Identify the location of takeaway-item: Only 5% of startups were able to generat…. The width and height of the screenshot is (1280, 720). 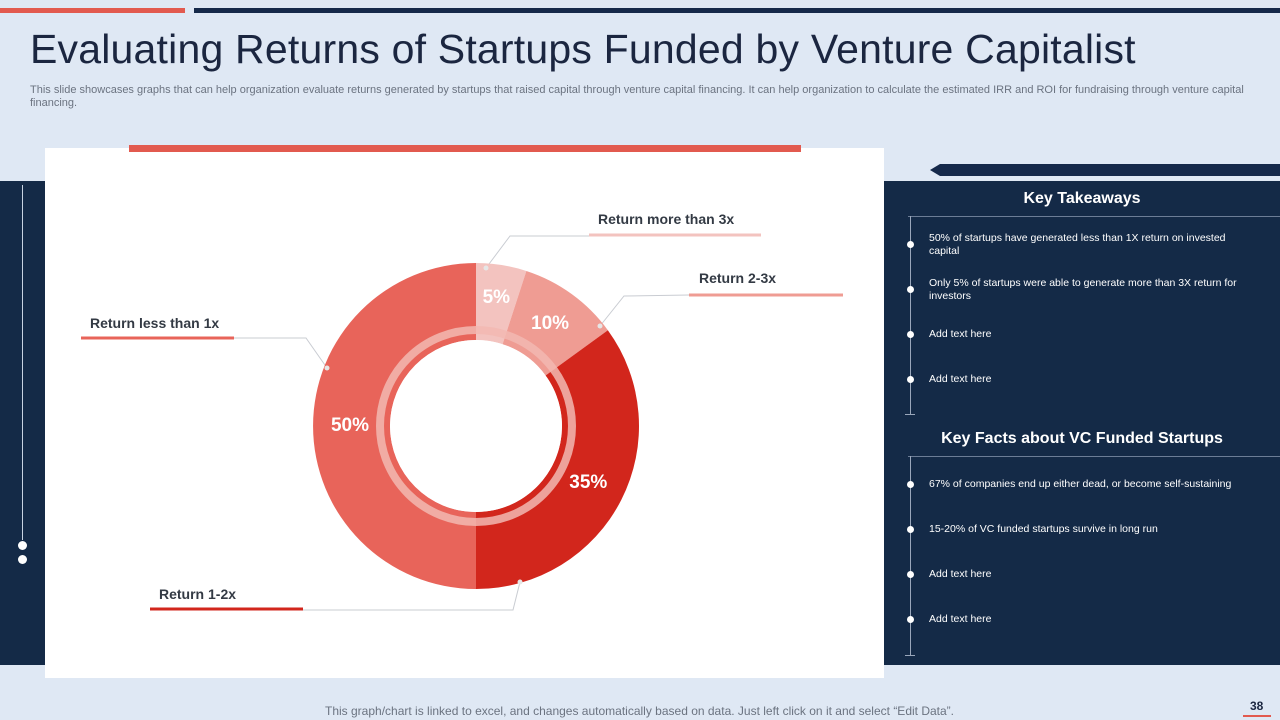
(1083, 289).